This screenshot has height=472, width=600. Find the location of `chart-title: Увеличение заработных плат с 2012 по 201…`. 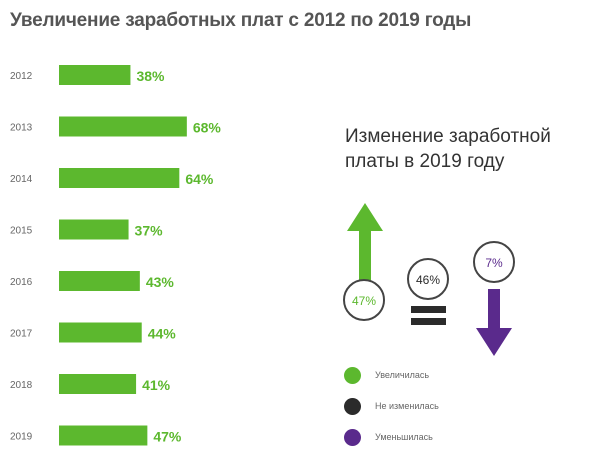

chart-title: Увеличение заработных плат с 2012 по 201… is located at coordinates (241, 20).